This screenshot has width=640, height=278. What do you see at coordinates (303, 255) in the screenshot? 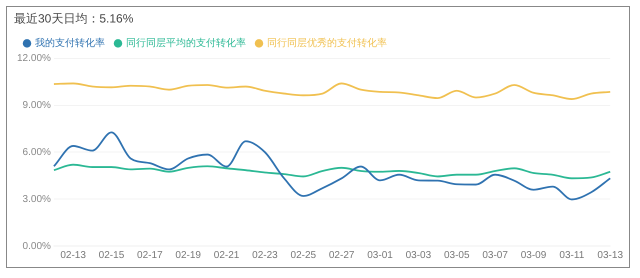
I see `x-tick-label: 02-25` at bounding box center [303, 255].